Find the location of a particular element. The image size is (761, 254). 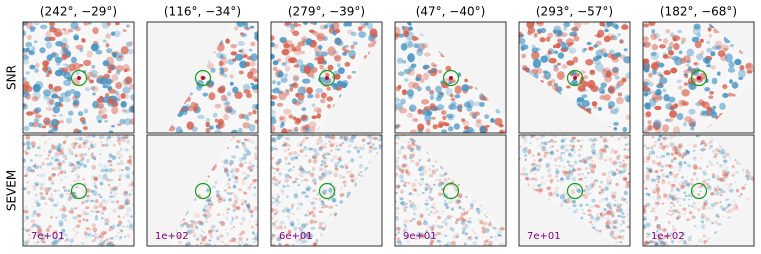

panel-annotation: 9e+01 is located at coordinates (420, 236).